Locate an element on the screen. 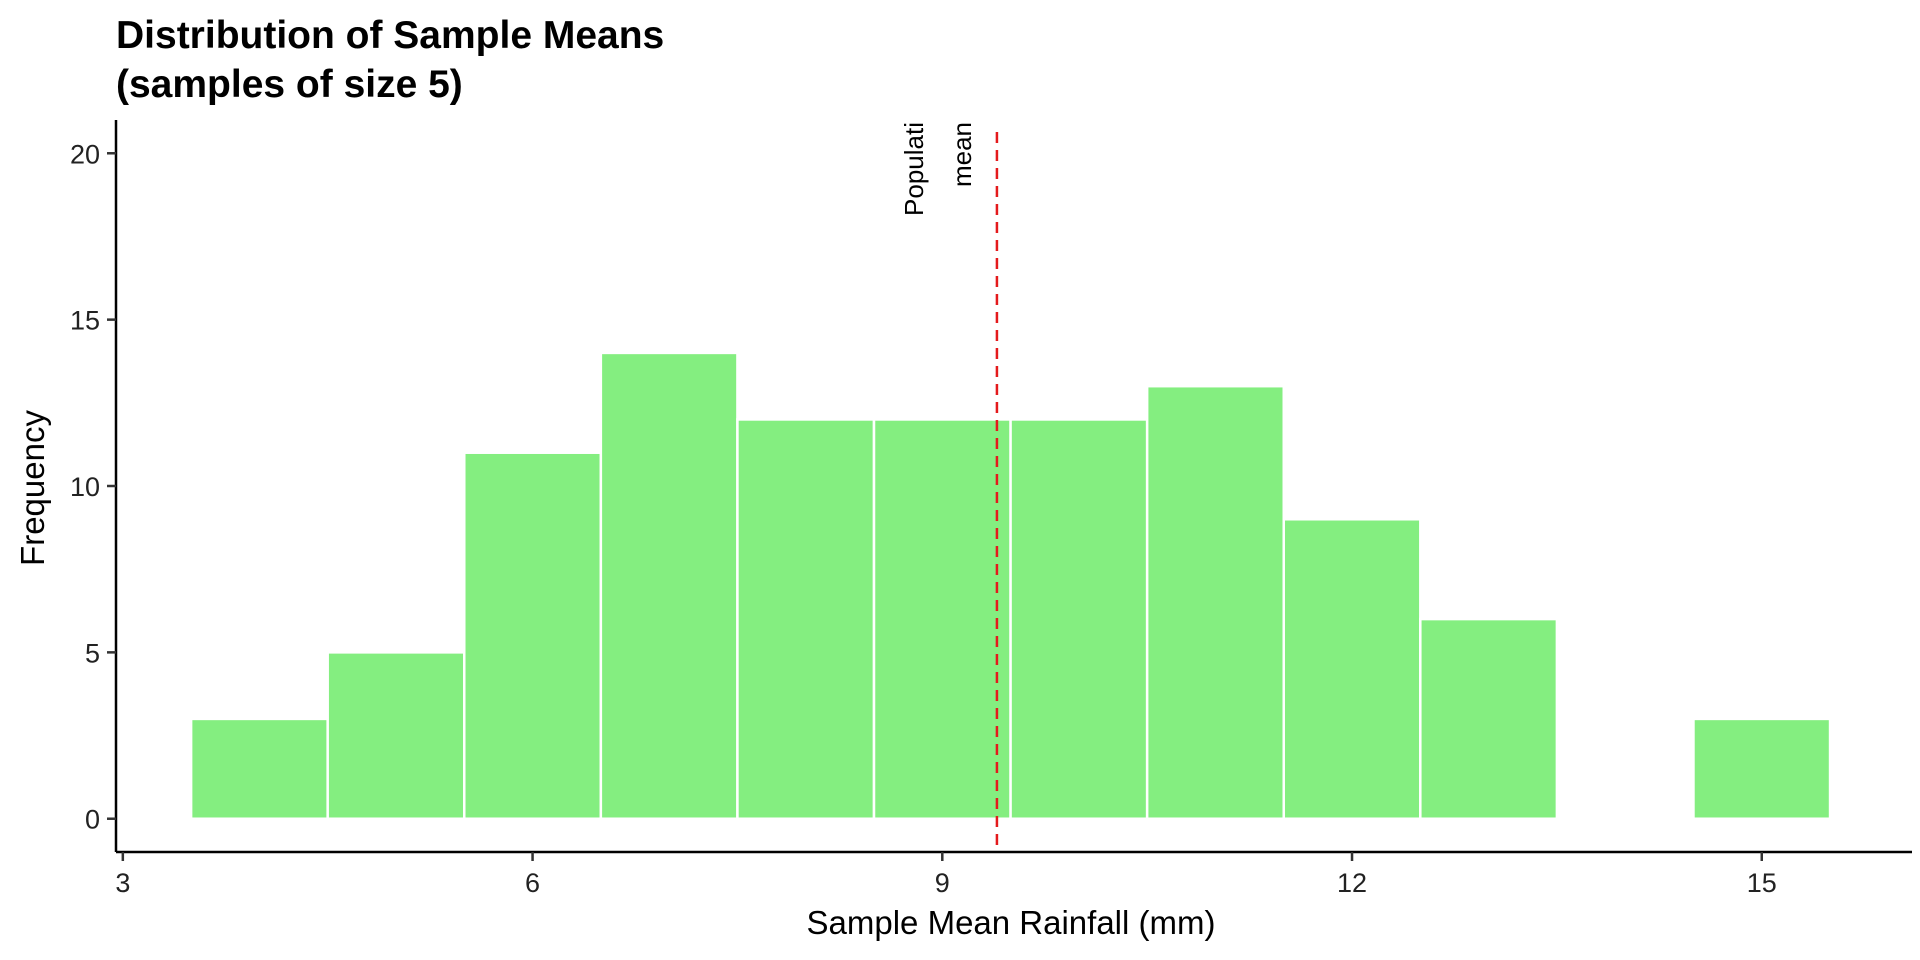 Image resolution: width=1920 pixels, height=960 pixels. reference-line-layer: Populati mean is located at coordinates (949, 487).